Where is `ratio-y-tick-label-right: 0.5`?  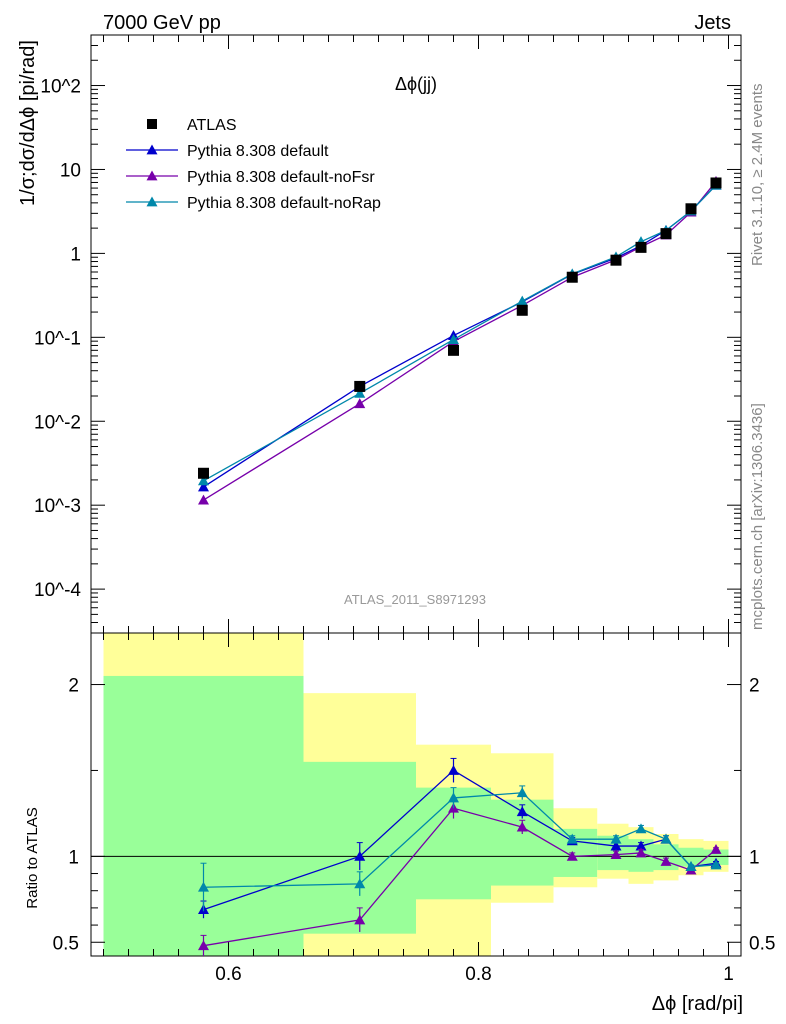
ratio-y-tick-label-right: 0.5 is located at coordinates (762, 943).